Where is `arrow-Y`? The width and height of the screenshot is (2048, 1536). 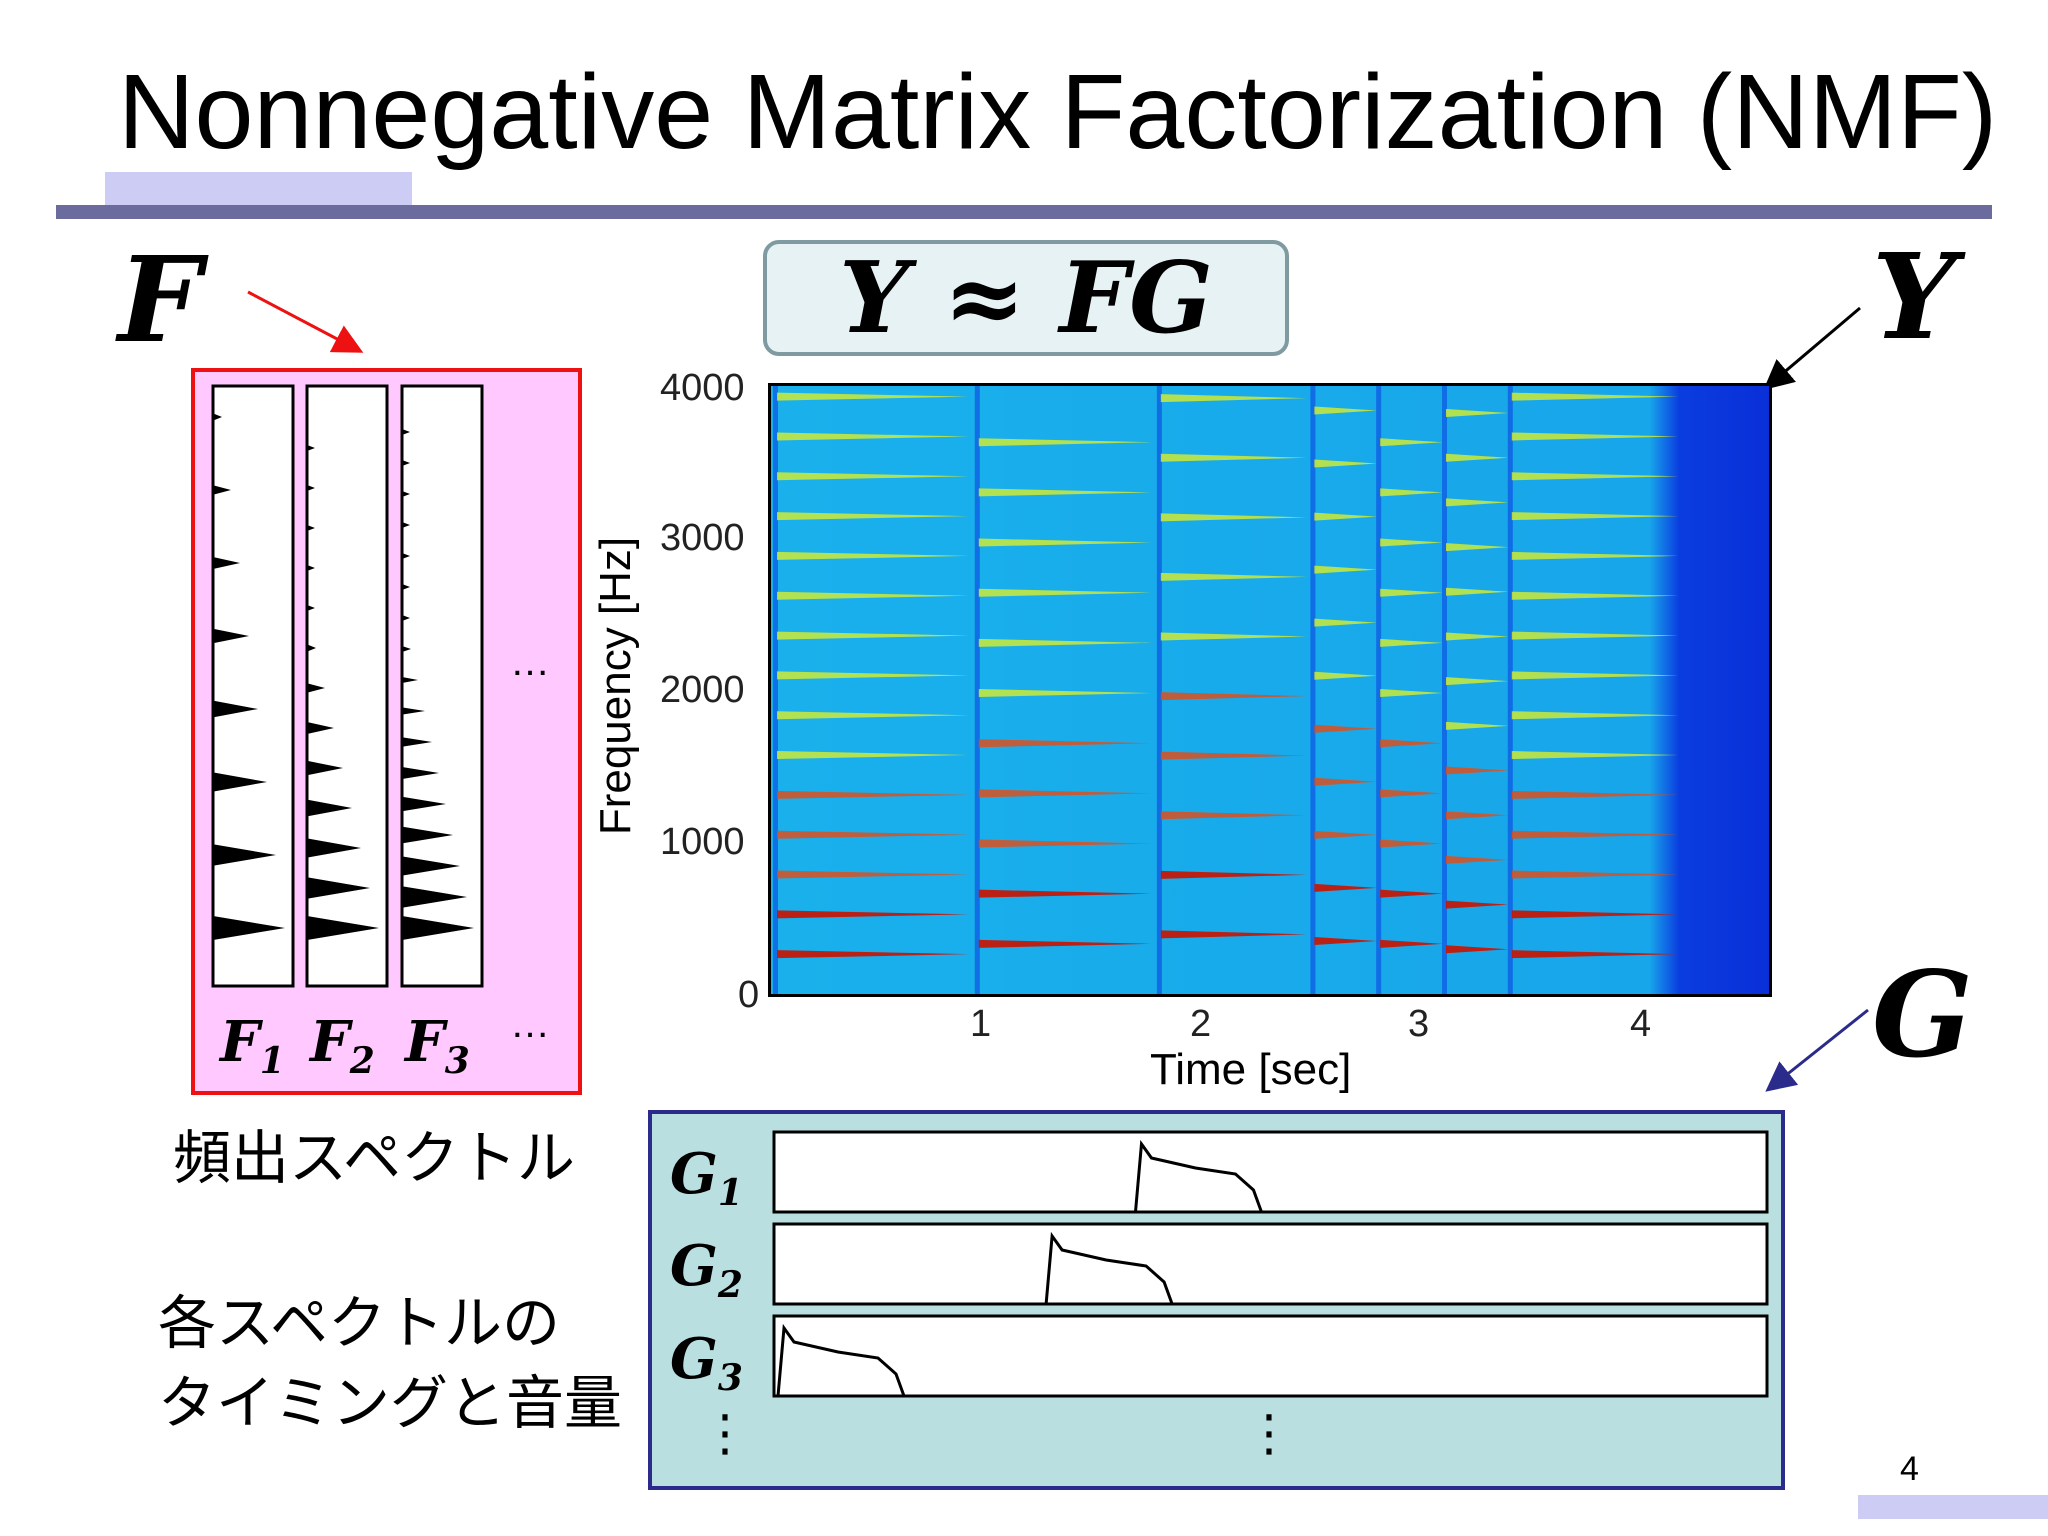
arrow-Y is located at coordinates (1812, 348).